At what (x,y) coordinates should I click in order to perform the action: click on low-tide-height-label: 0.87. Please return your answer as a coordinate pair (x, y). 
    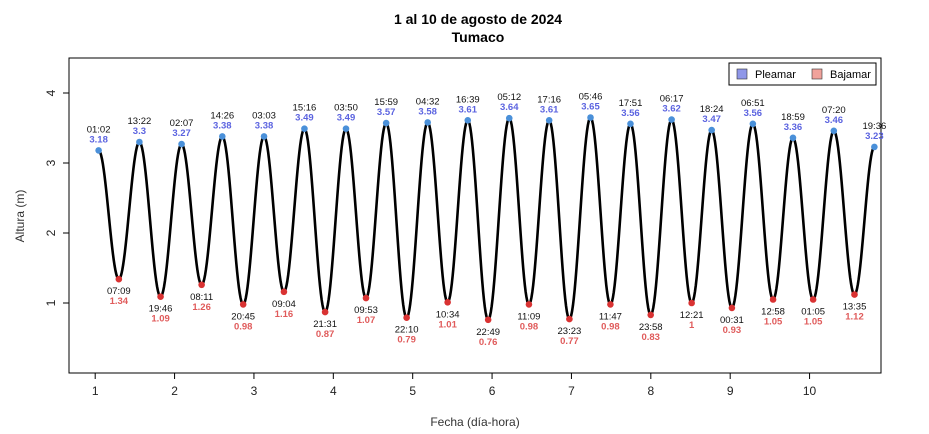
    Looking at the image, I should click on (325, 334).